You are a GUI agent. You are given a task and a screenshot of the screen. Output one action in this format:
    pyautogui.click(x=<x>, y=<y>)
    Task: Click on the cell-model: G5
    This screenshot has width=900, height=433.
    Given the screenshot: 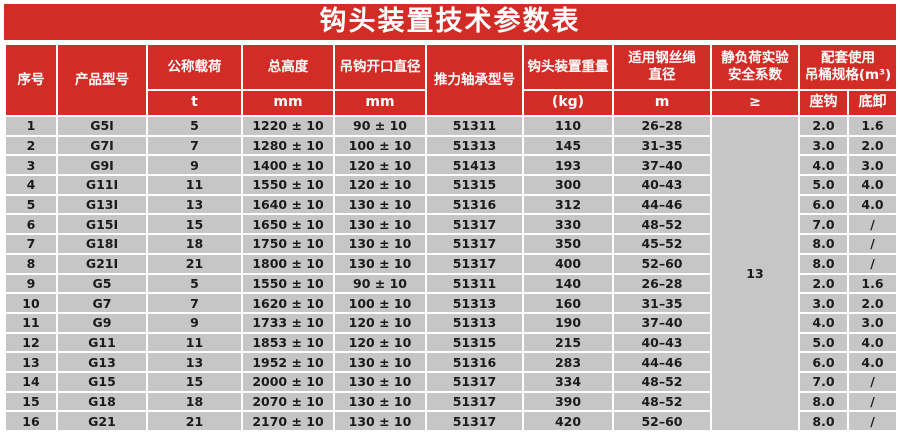 What is the action you would take?
    pyautogui.click(x=102, y=283)
    